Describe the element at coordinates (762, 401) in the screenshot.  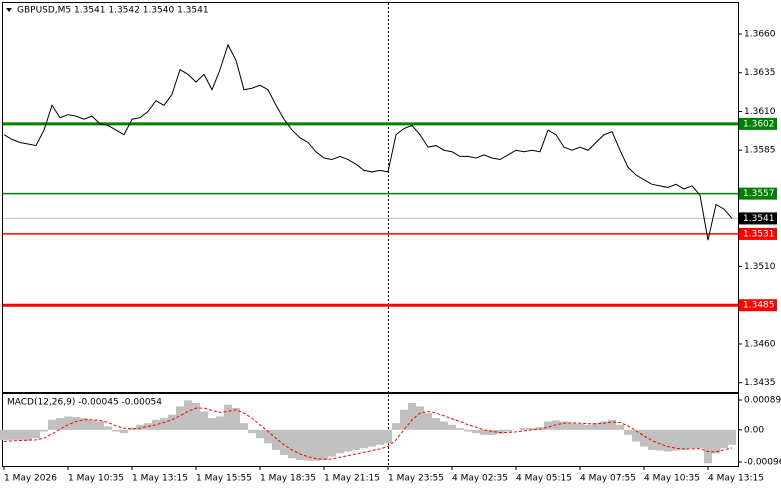
I see `y-tick-label: 0.00089` at that location.